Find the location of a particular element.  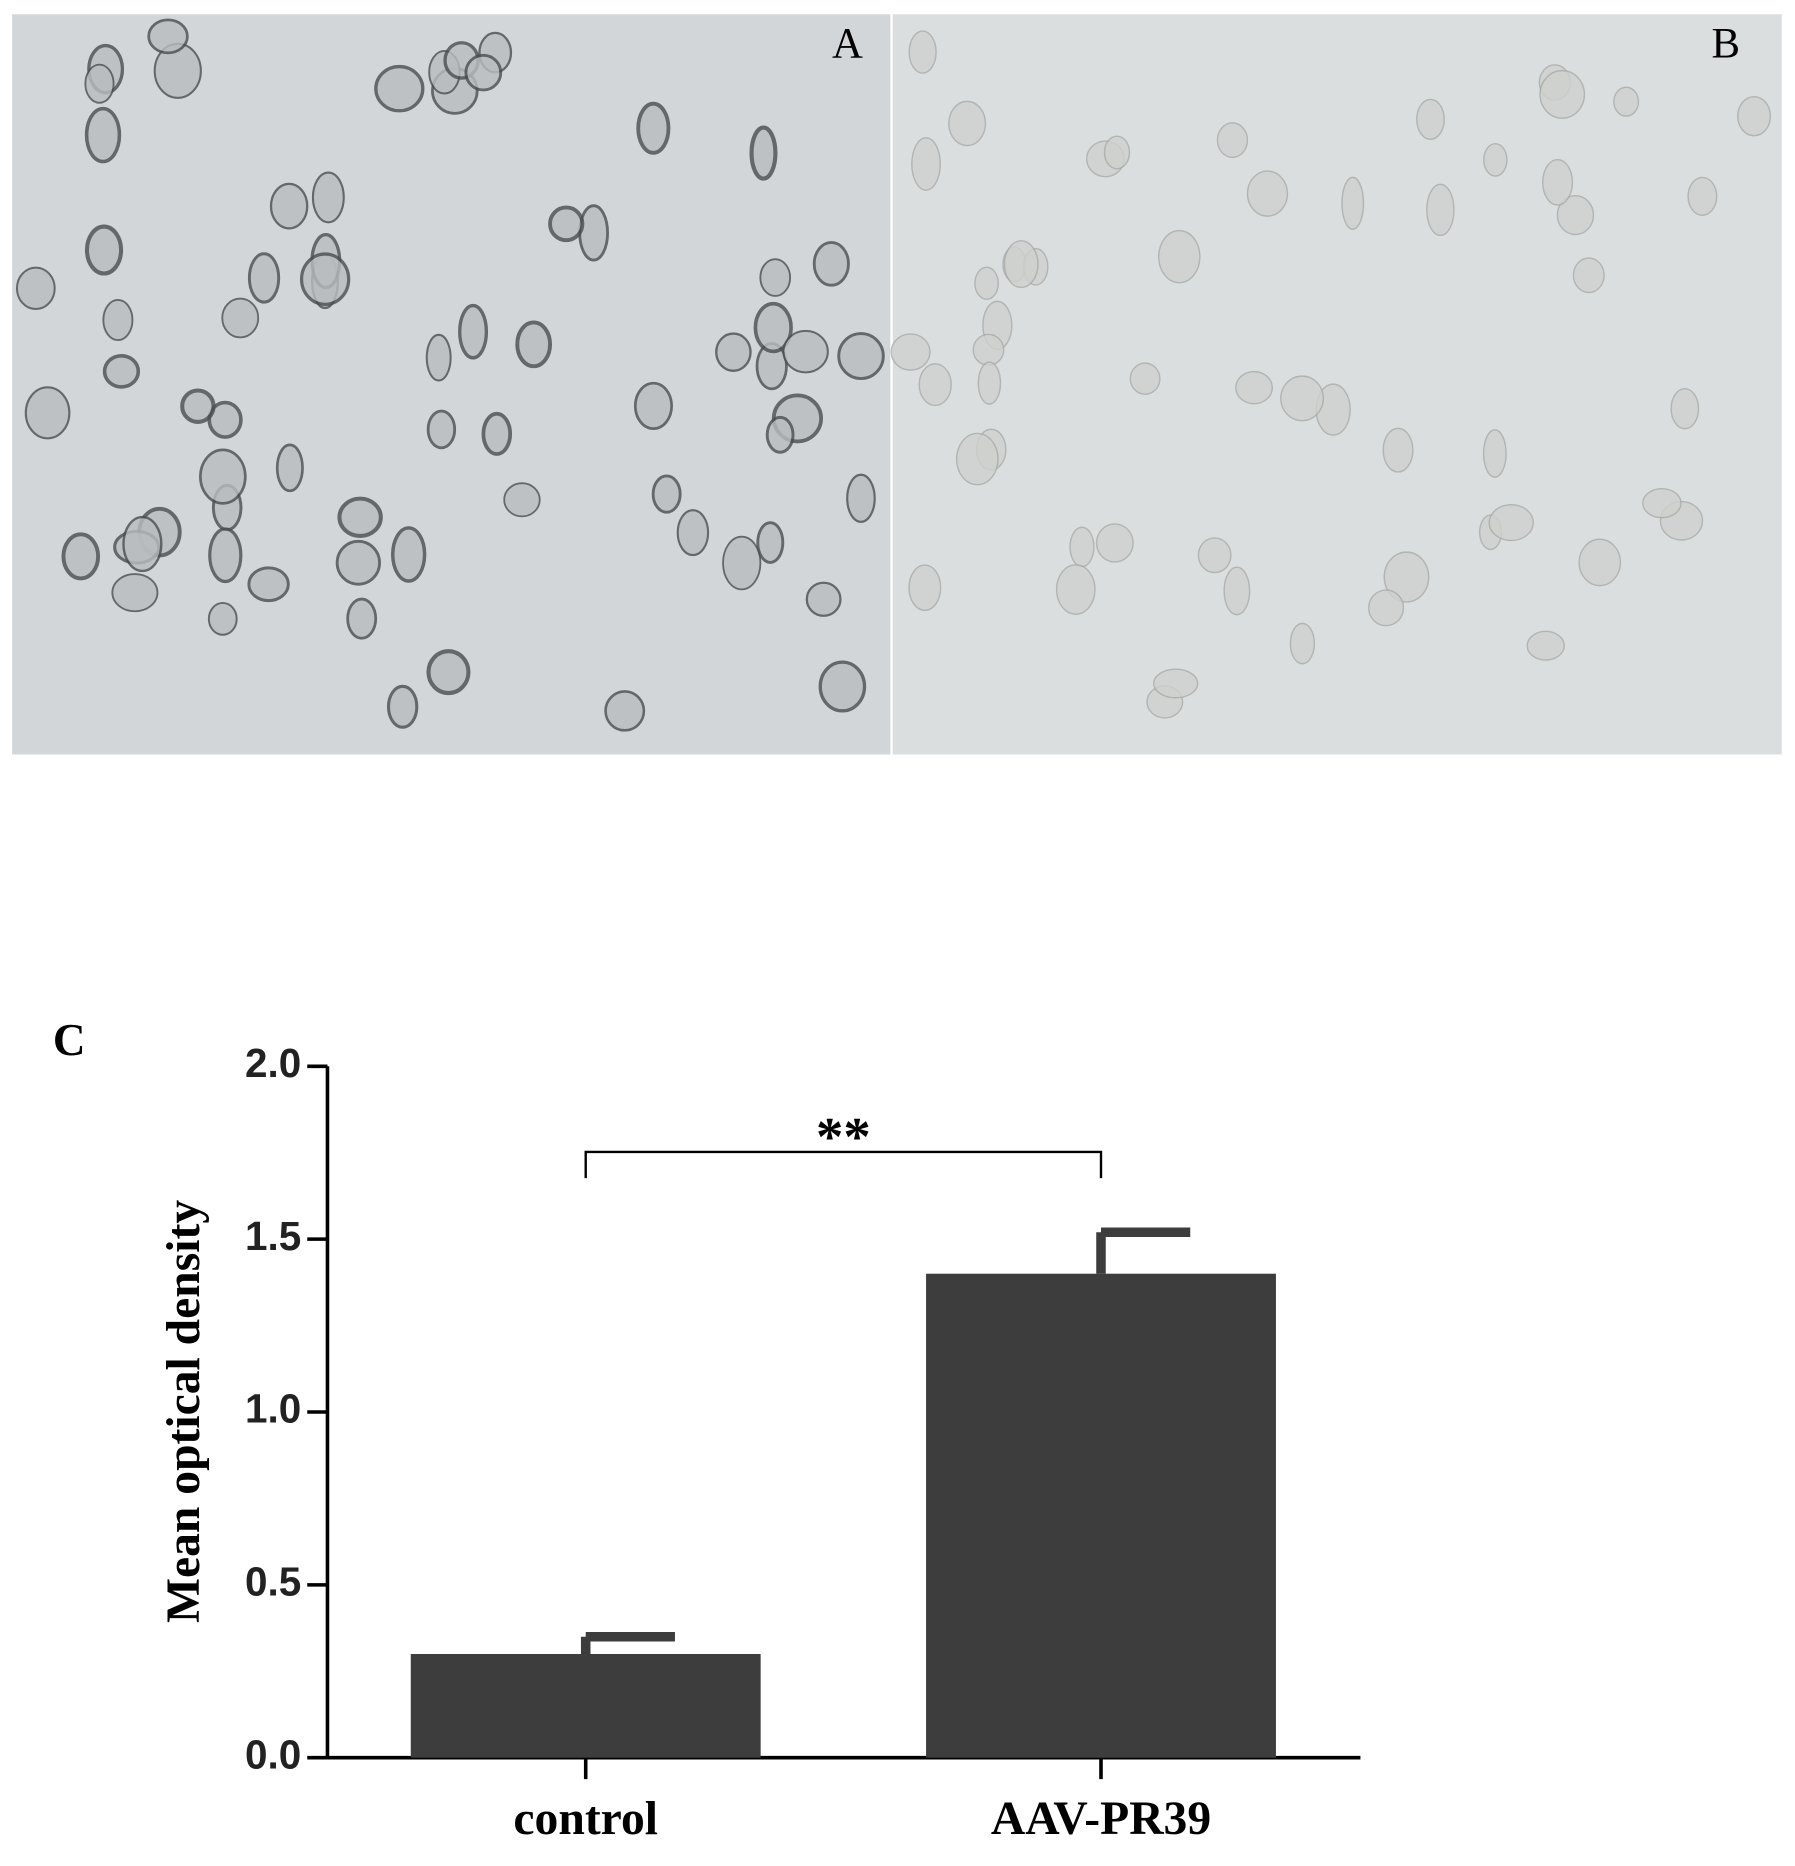

significance-bracket is located at coordinates (843, 1164).